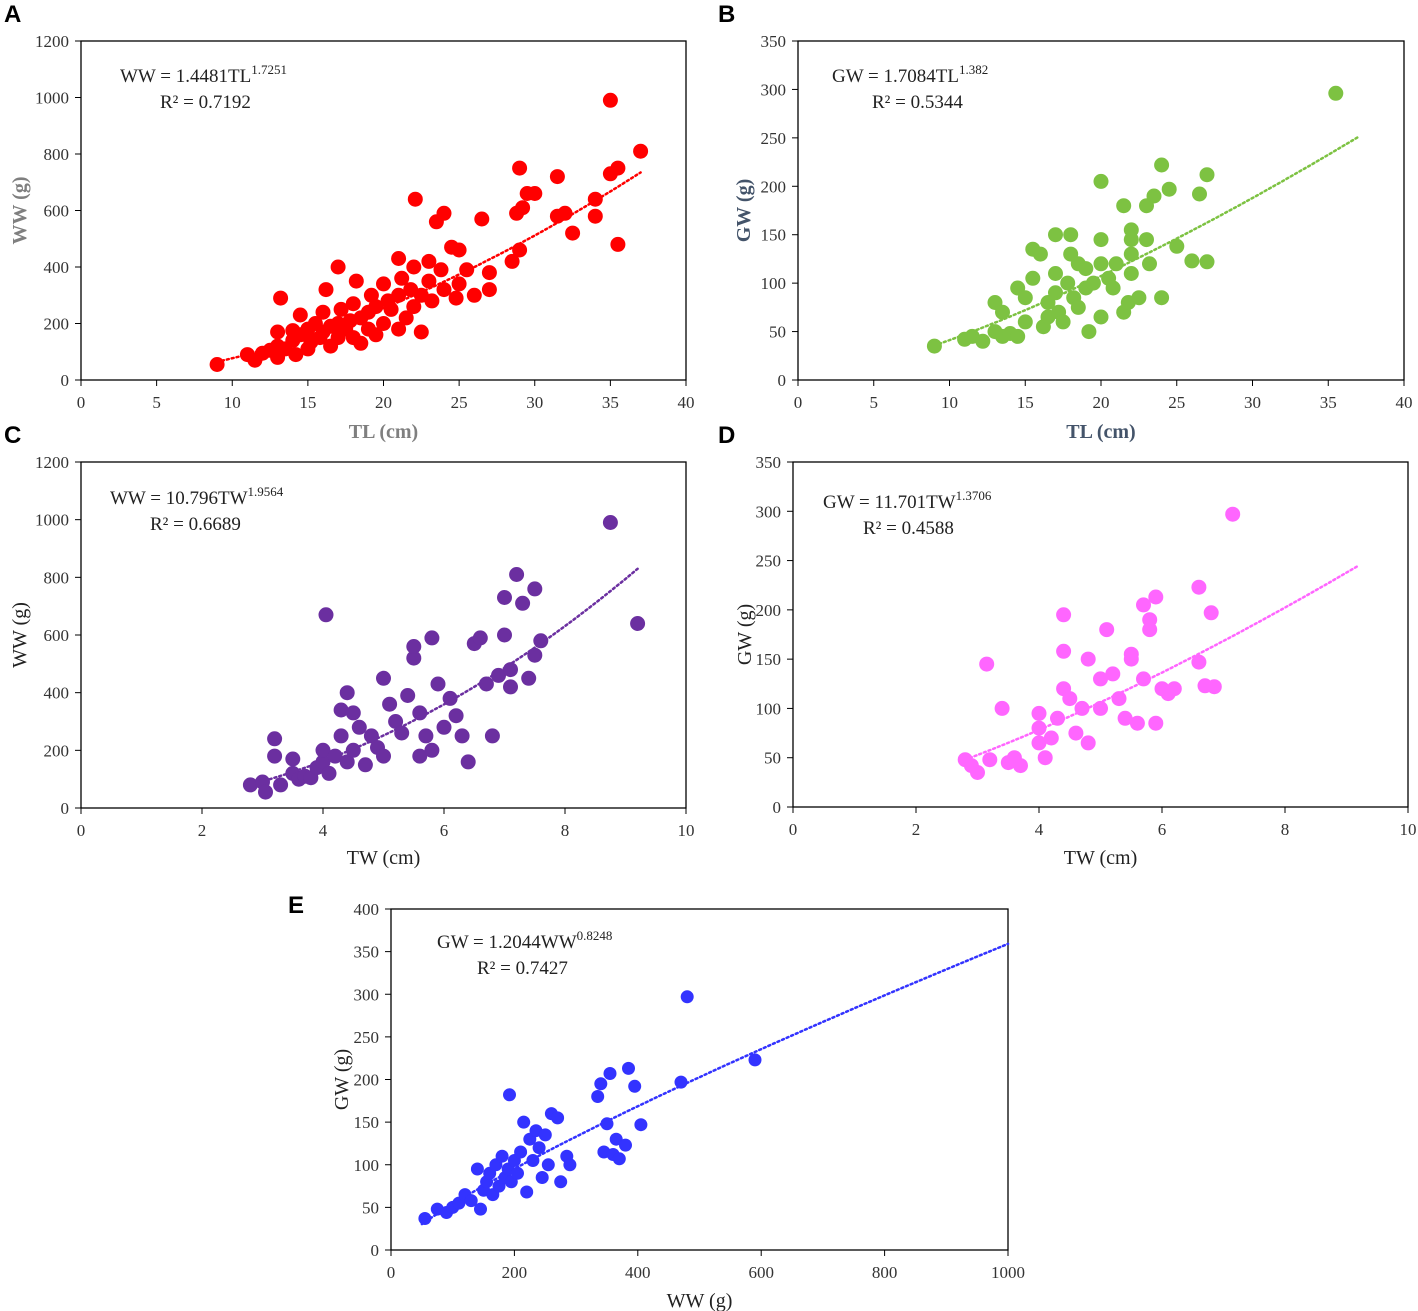 This screenshot has width=1418, height=1311. Describe the element at coordinates (908, 528) in the screenshot. I see `r-squared-d: R² = 0.4588` at that location.